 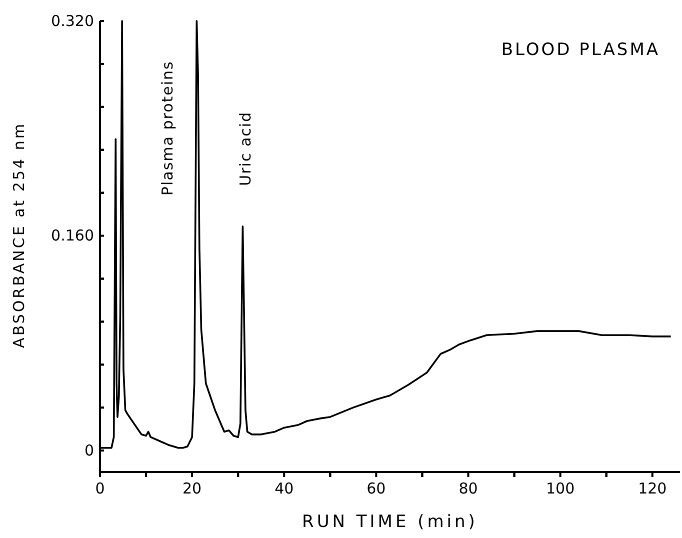 I want to click on annotation: Uric acid, so click(x=245, y=148).